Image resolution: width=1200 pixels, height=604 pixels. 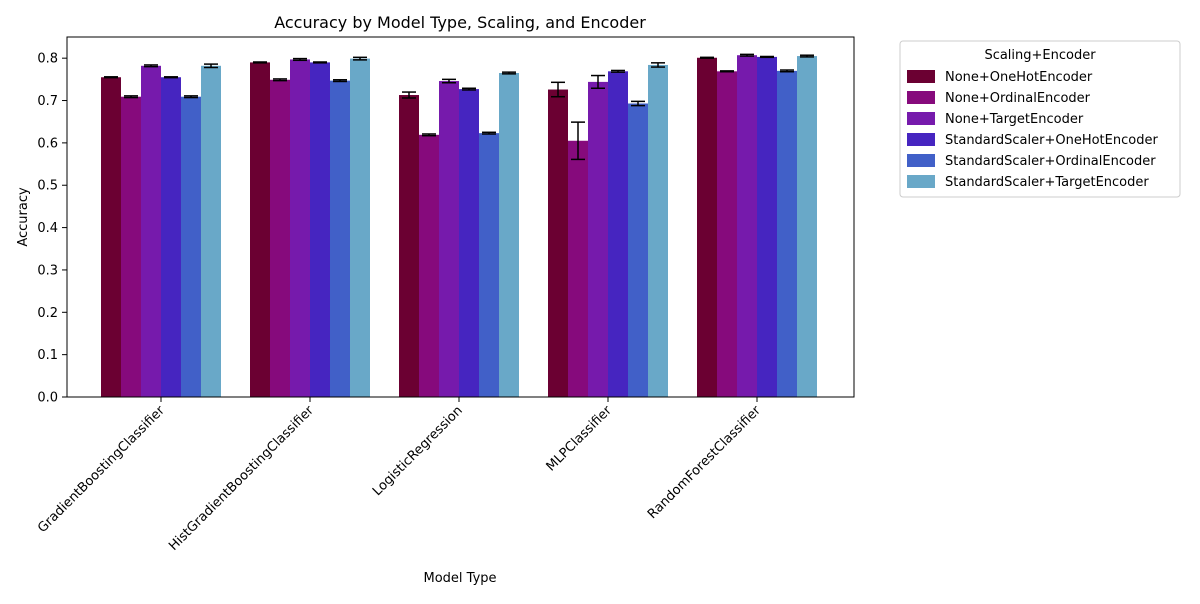 I want to click on y-tick-label: 0.5, so click(x=47, y=186).